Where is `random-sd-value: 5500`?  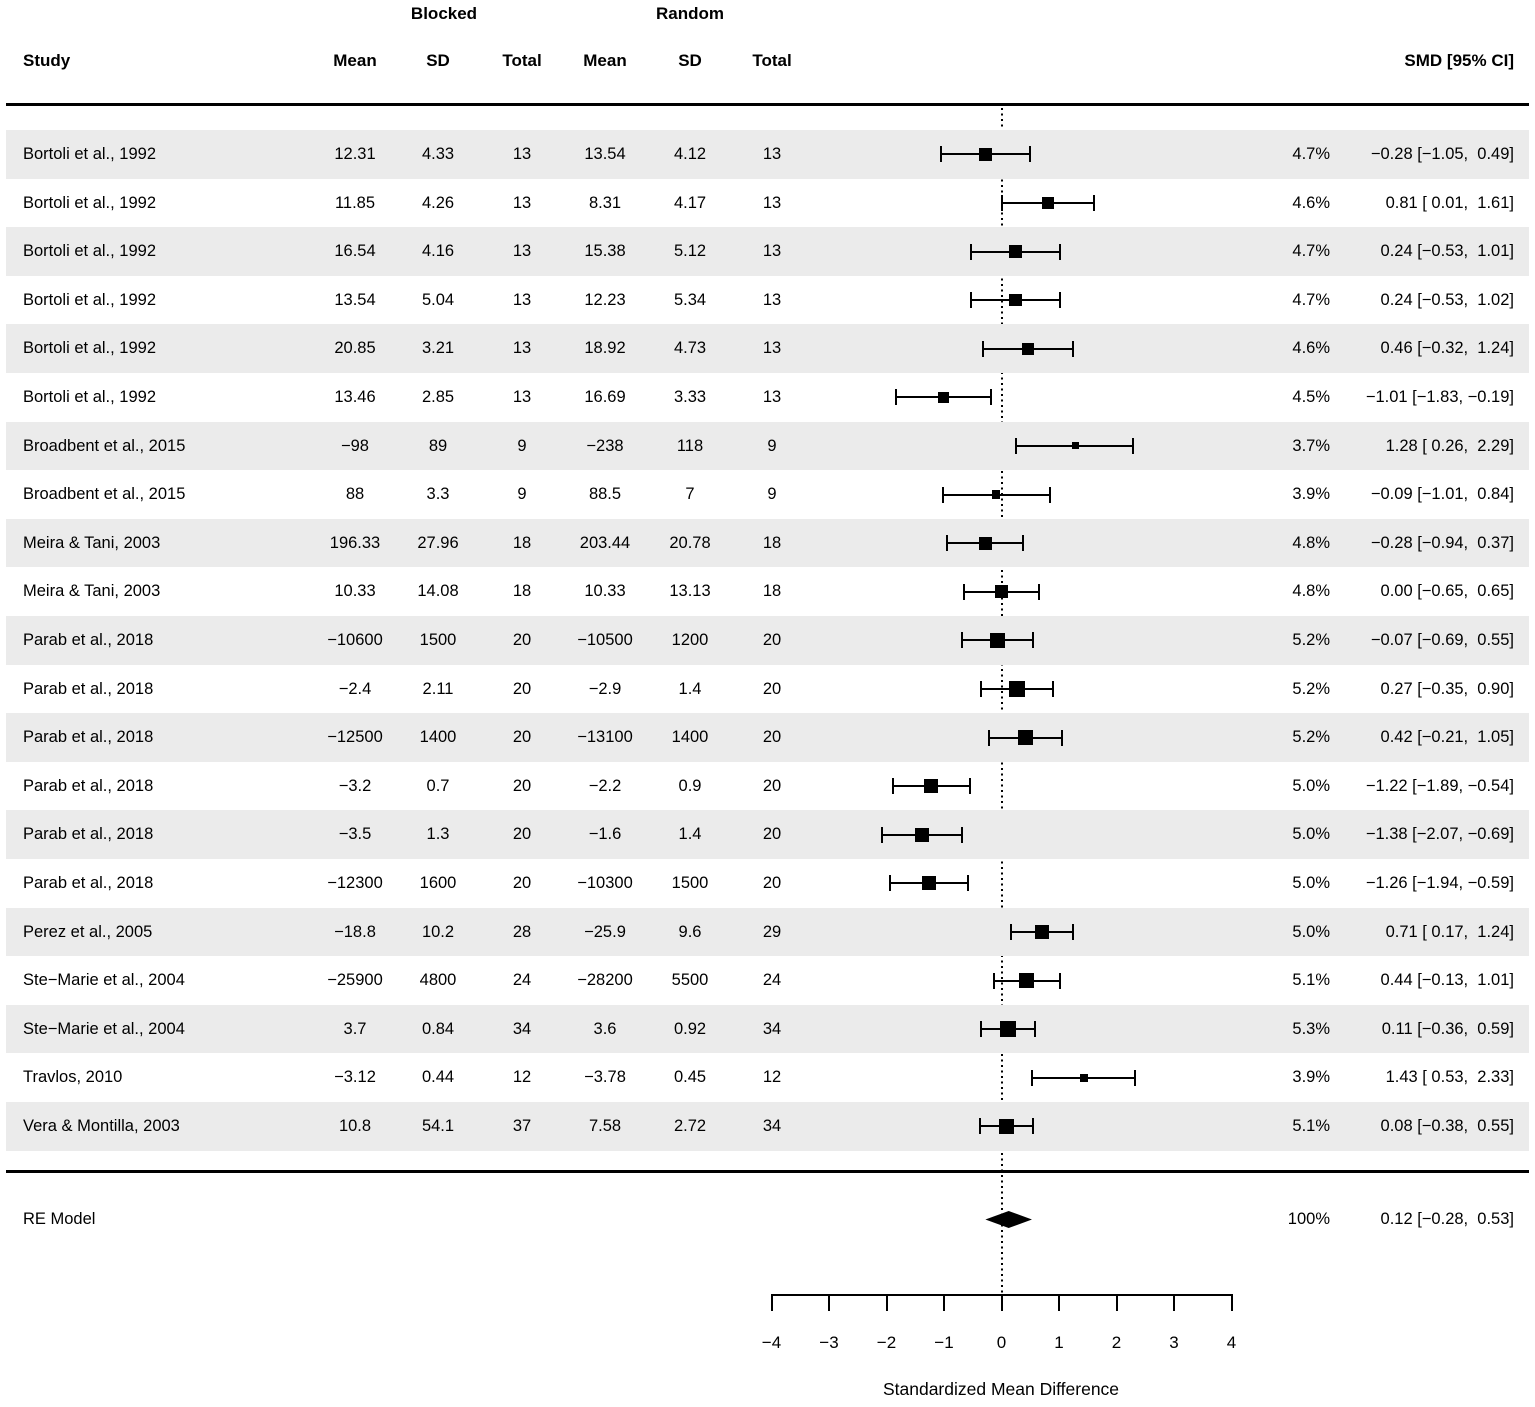
random-sd-value: 5500 is located at coordinates (690, 980).